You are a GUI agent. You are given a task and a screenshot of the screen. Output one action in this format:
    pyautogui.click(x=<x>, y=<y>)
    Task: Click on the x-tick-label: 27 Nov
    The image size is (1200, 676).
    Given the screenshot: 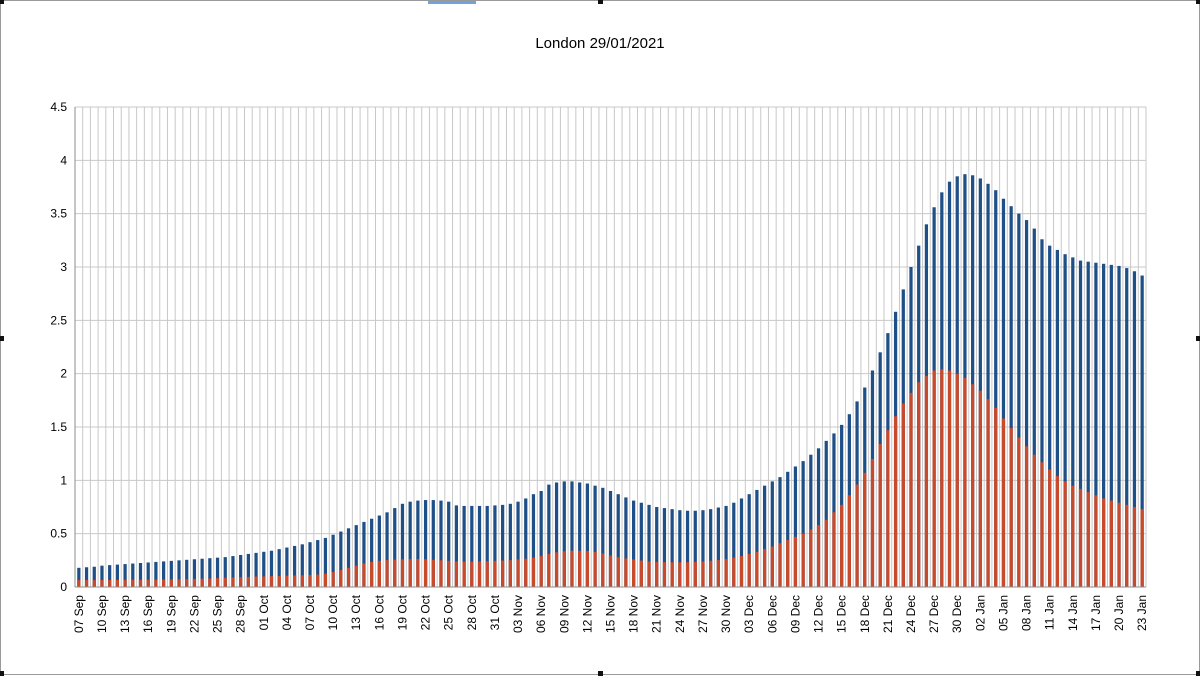 What is the action you would take?
    pyautogui.click(x=703, y=614)
    